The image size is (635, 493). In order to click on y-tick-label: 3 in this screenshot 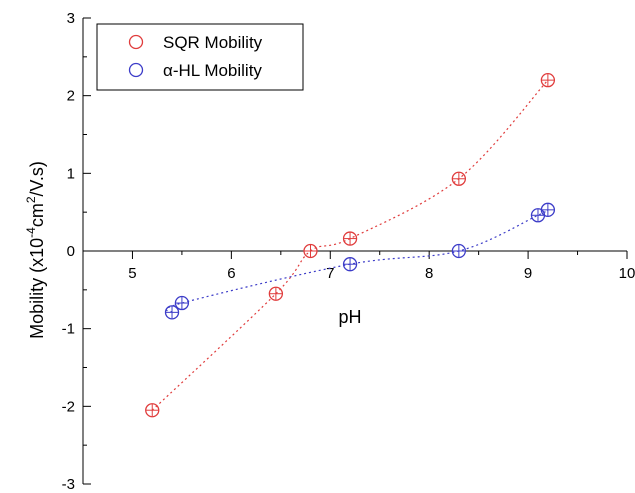, I will do `click(71, 18)`.